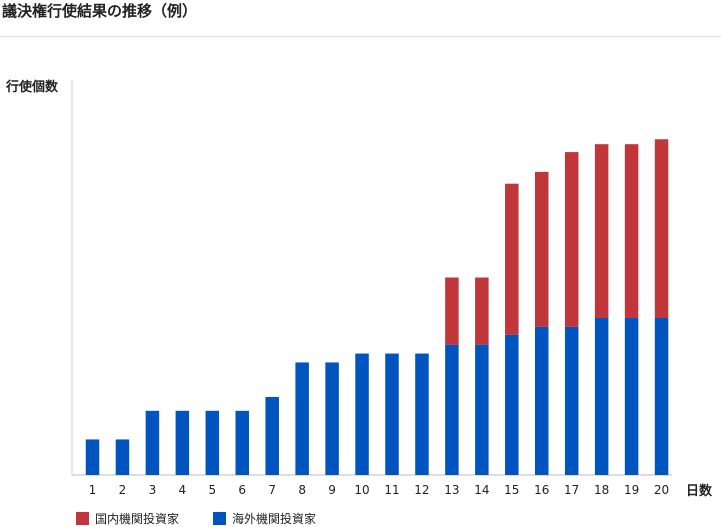 Image resolution: width=721 pixels, height=527 pixels. Describe the element at coordinates (571, 490) in the screenshot. I see `x-tick-label: 17` at that location.